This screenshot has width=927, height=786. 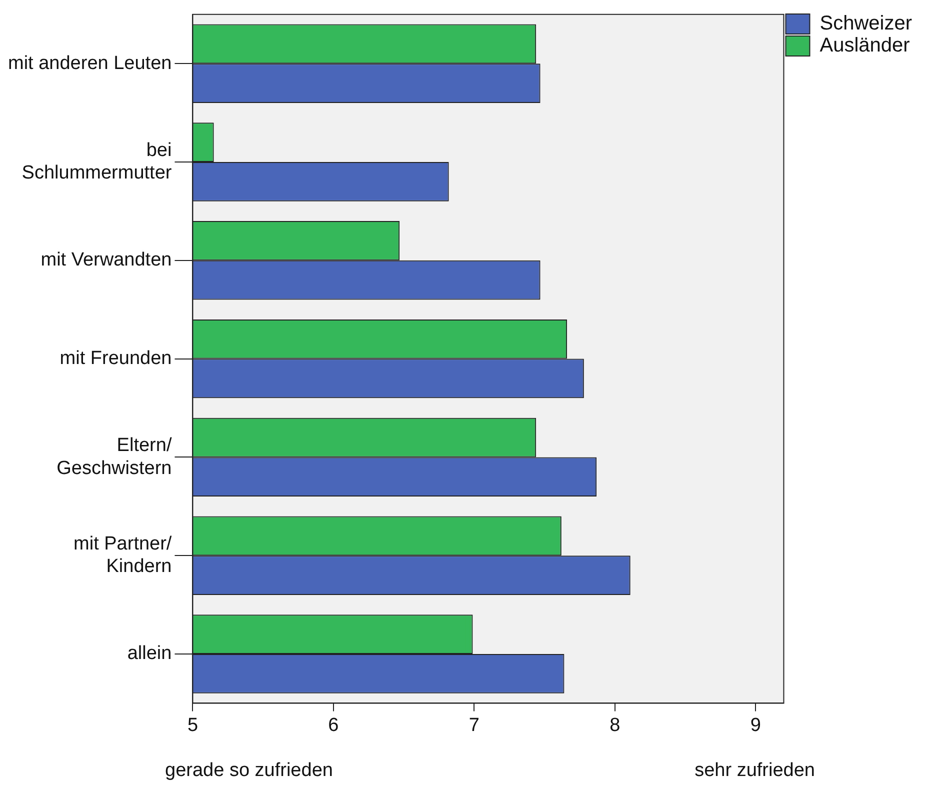 I want to click on y-tick-label: mit anderen Leuten, so click(x=90, y=63).